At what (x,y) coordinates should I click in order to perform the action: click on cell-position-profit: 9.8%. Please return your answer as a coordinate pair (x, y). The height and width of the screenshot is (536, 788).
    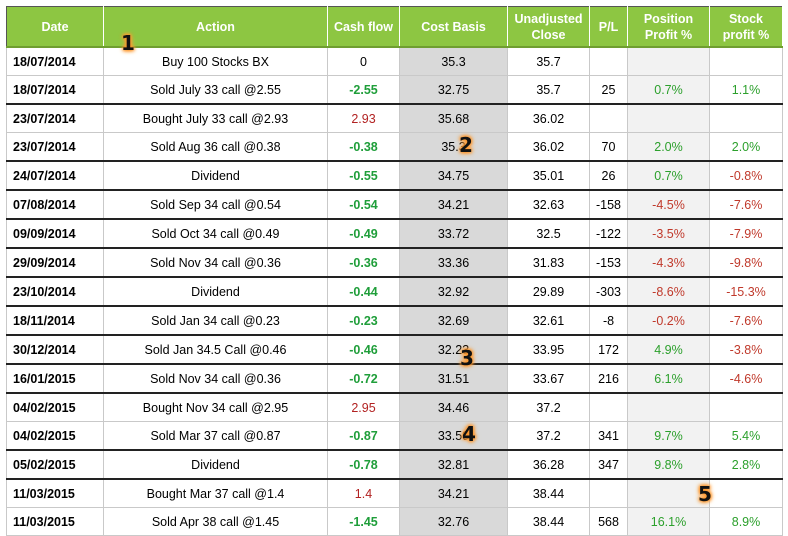
    Looking at the image, I should click on (668, 464).